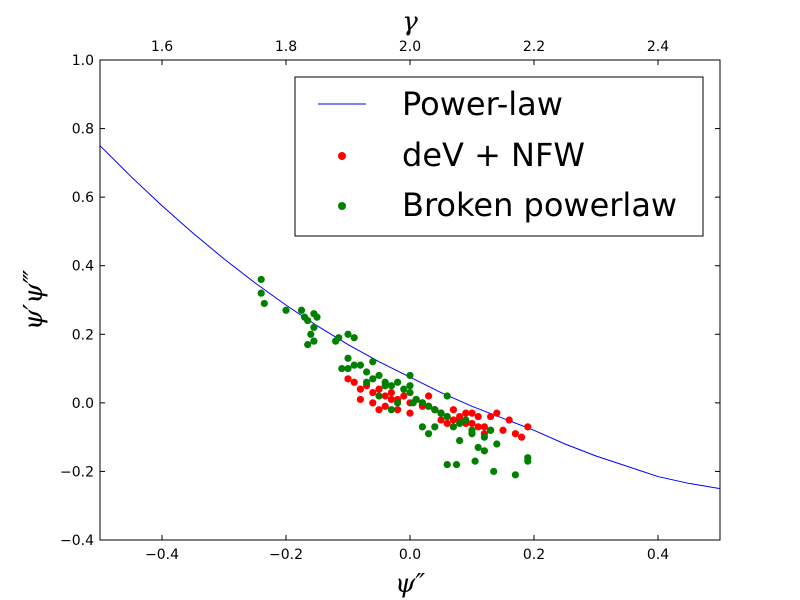 This screenshot has height=600, width=800. Describe the element at coordinates (286, 47) in the screenshot. I see `top-tick-label: 1.8` at that location.